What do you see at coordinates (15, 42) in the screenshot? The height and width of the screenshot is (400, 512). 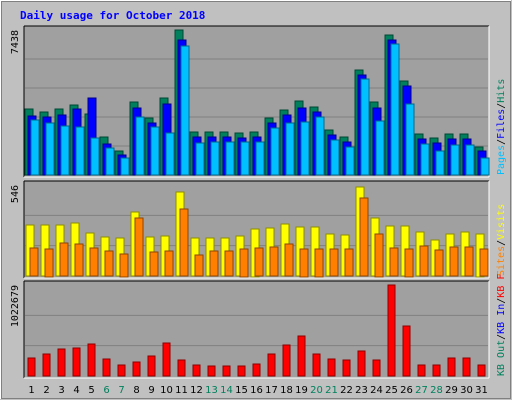 I see `panel-top-max-label: 7438` at bounding box center [15, 42].